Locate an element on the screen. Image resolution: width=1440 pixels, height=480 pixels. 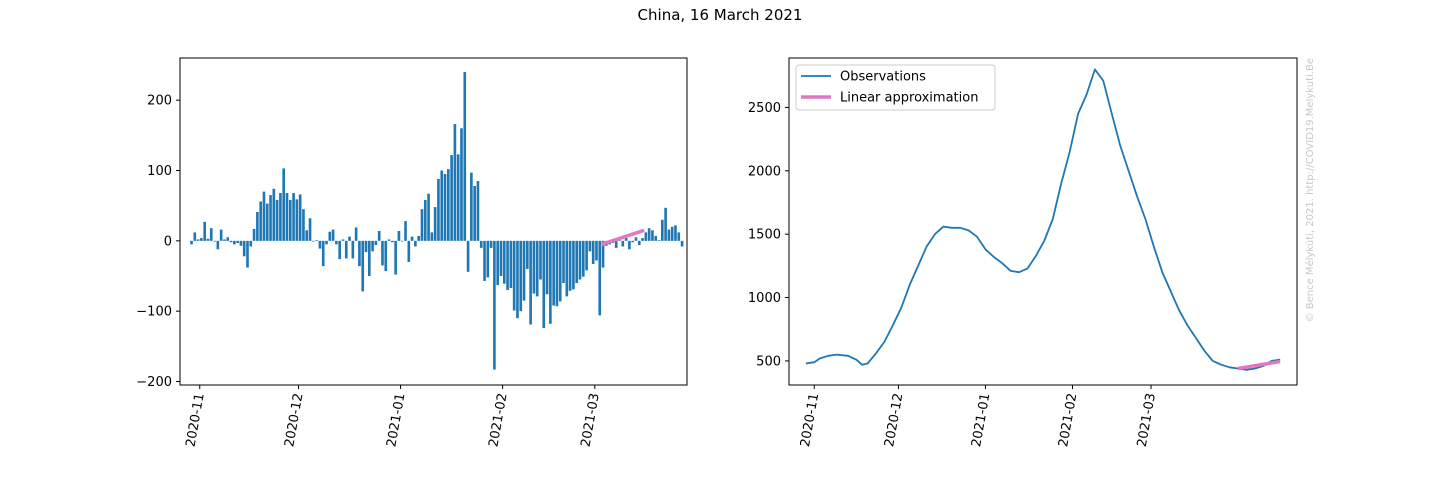
left-x-tick-label: 2021-01 is located at coordinates (396, 420).